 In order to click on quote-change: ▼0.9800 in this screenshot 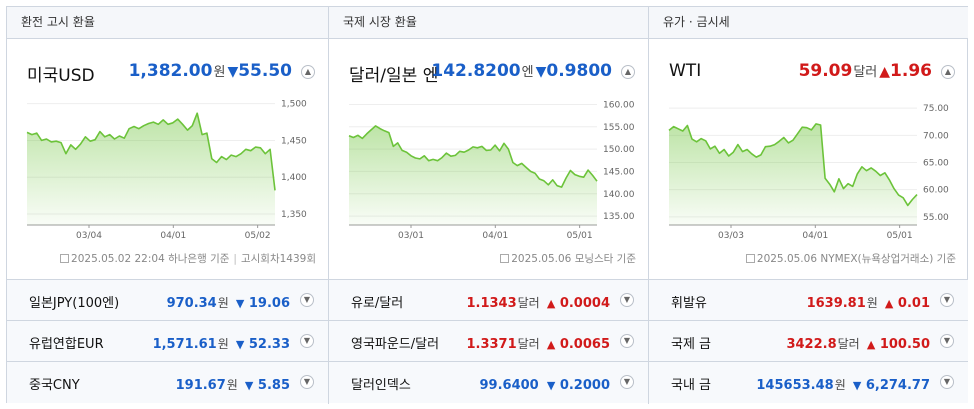, I will do `click(574, 71)`.